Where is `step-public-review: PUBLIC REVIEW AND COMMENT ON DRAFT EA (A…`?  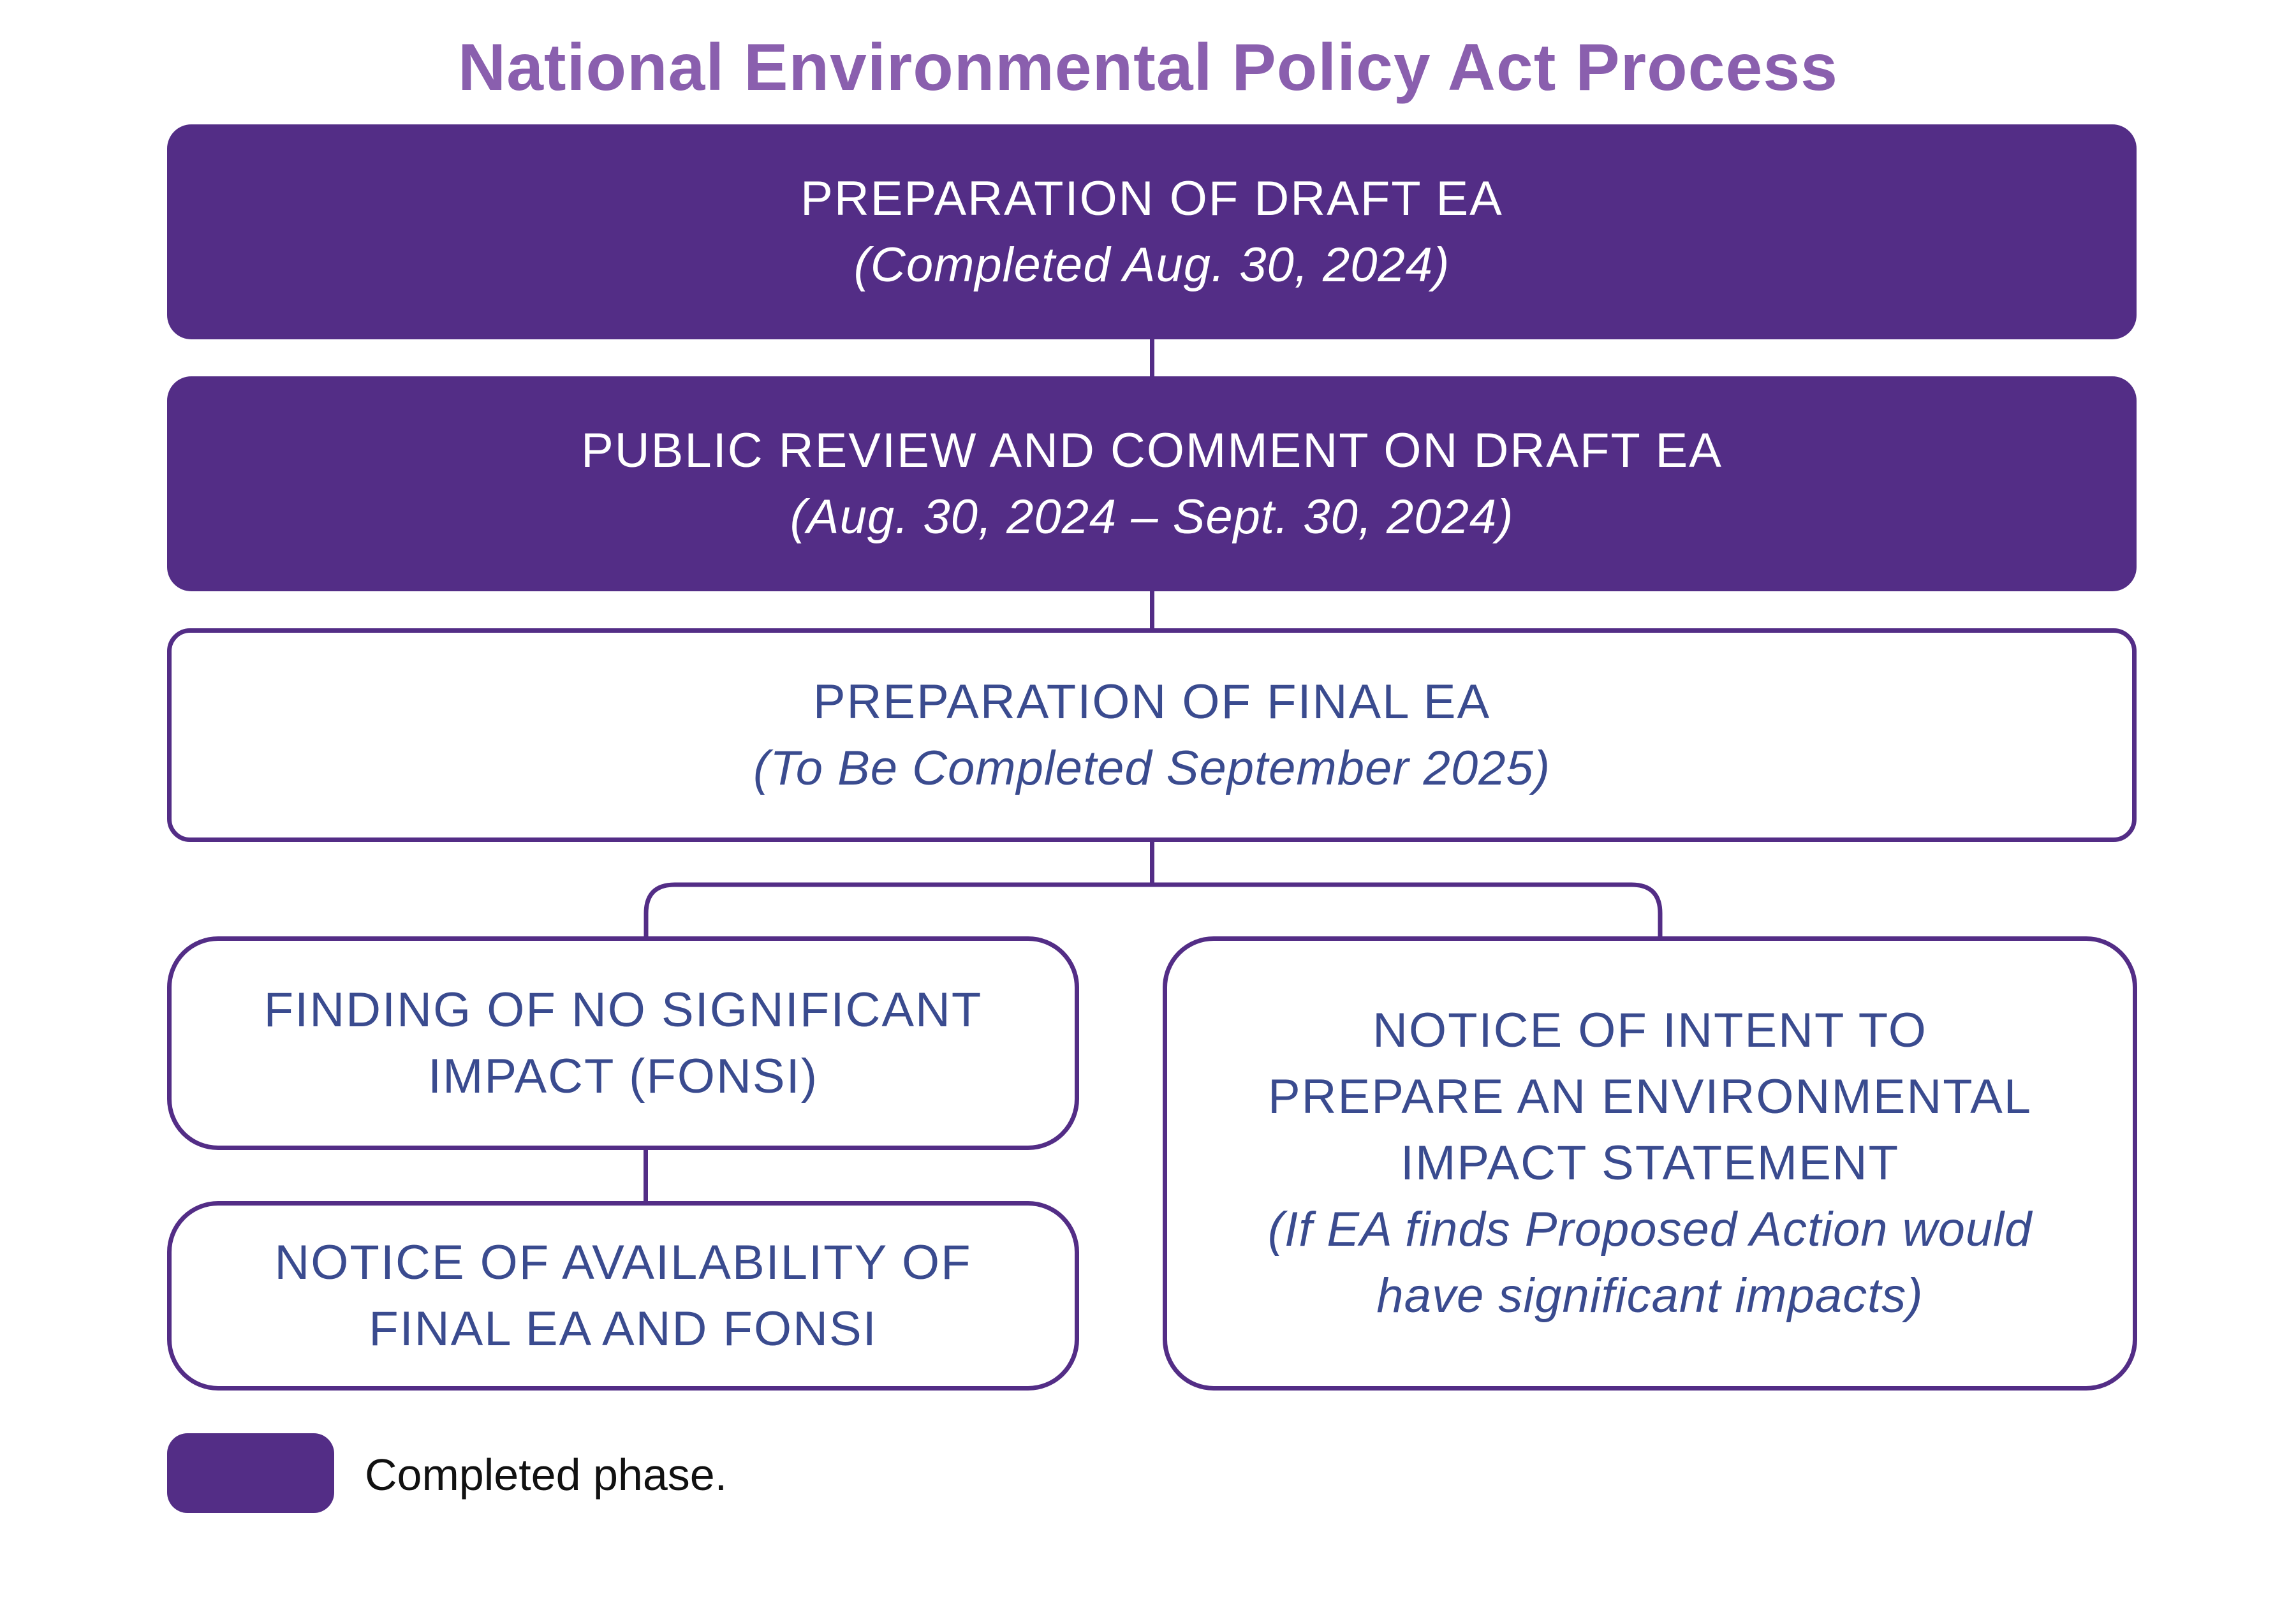 step-public-review: PUBLIC REVIEW AND COMMENT ON DRAFT EA (A… is located at coordinates (1152, 484).